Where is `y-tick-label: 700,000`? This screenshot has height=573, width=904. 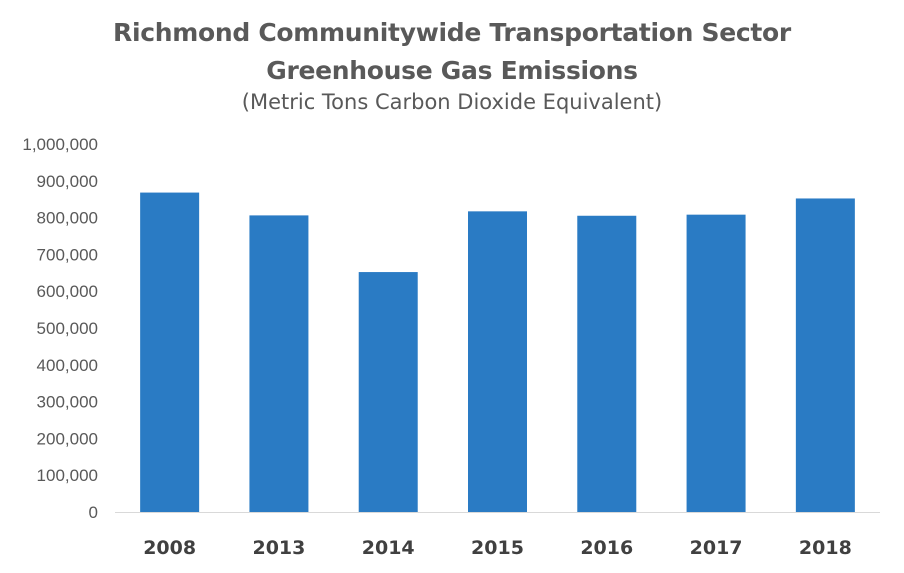
y-tick-label: 700,000 is located at coordinates (67, 254).